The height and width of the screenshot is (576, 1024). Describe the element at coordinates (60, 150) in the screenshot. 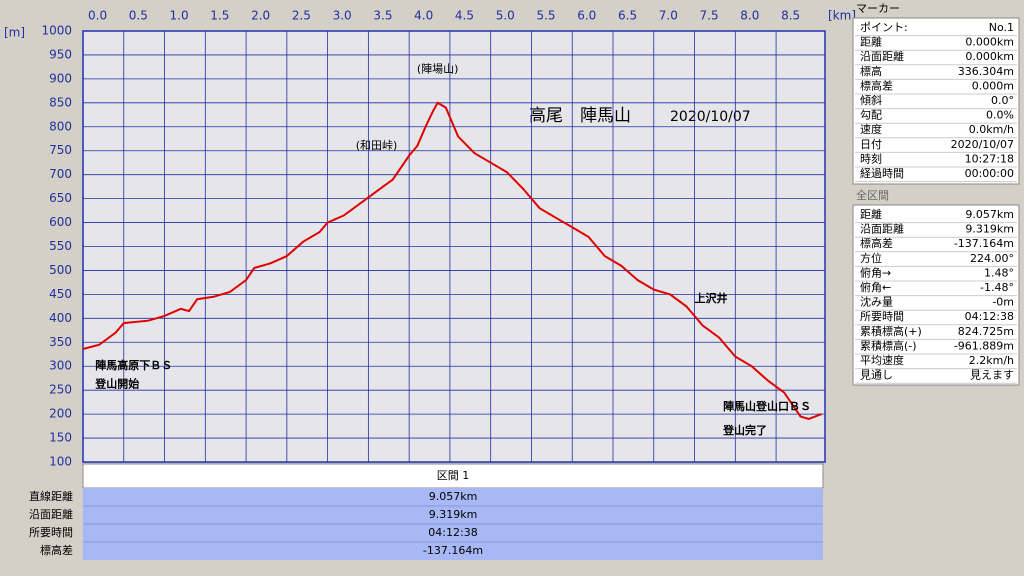

I see `y-tick-label: 750` at that location.